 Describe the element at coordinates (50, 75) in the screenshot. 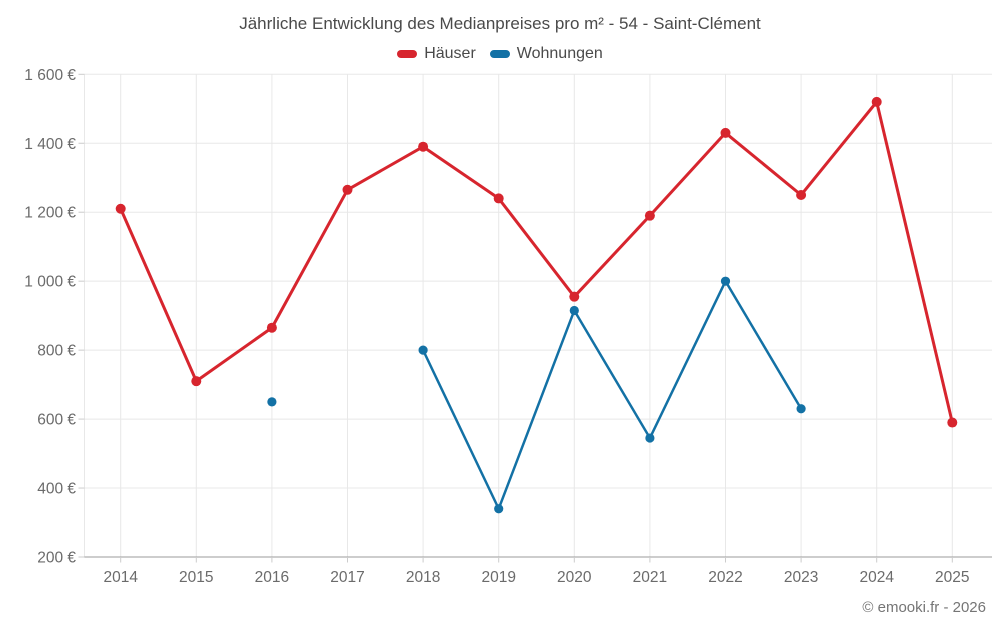

I see `y-tick-label: 1 600 €` at that location.